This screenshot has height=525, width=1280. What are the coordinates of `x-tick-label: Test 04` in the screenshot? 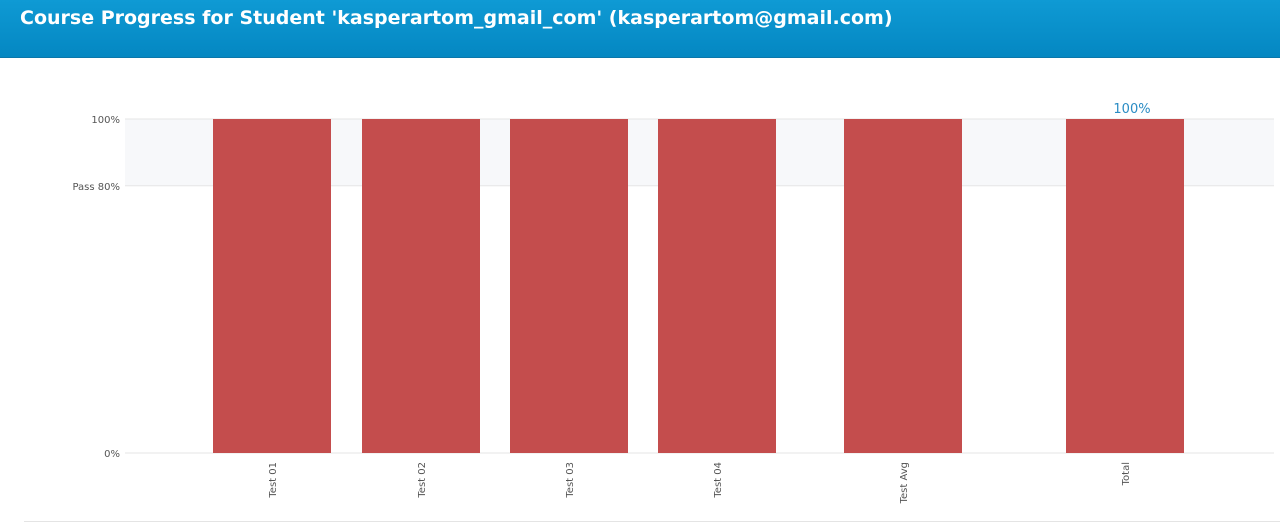 It's located at (718, 480).